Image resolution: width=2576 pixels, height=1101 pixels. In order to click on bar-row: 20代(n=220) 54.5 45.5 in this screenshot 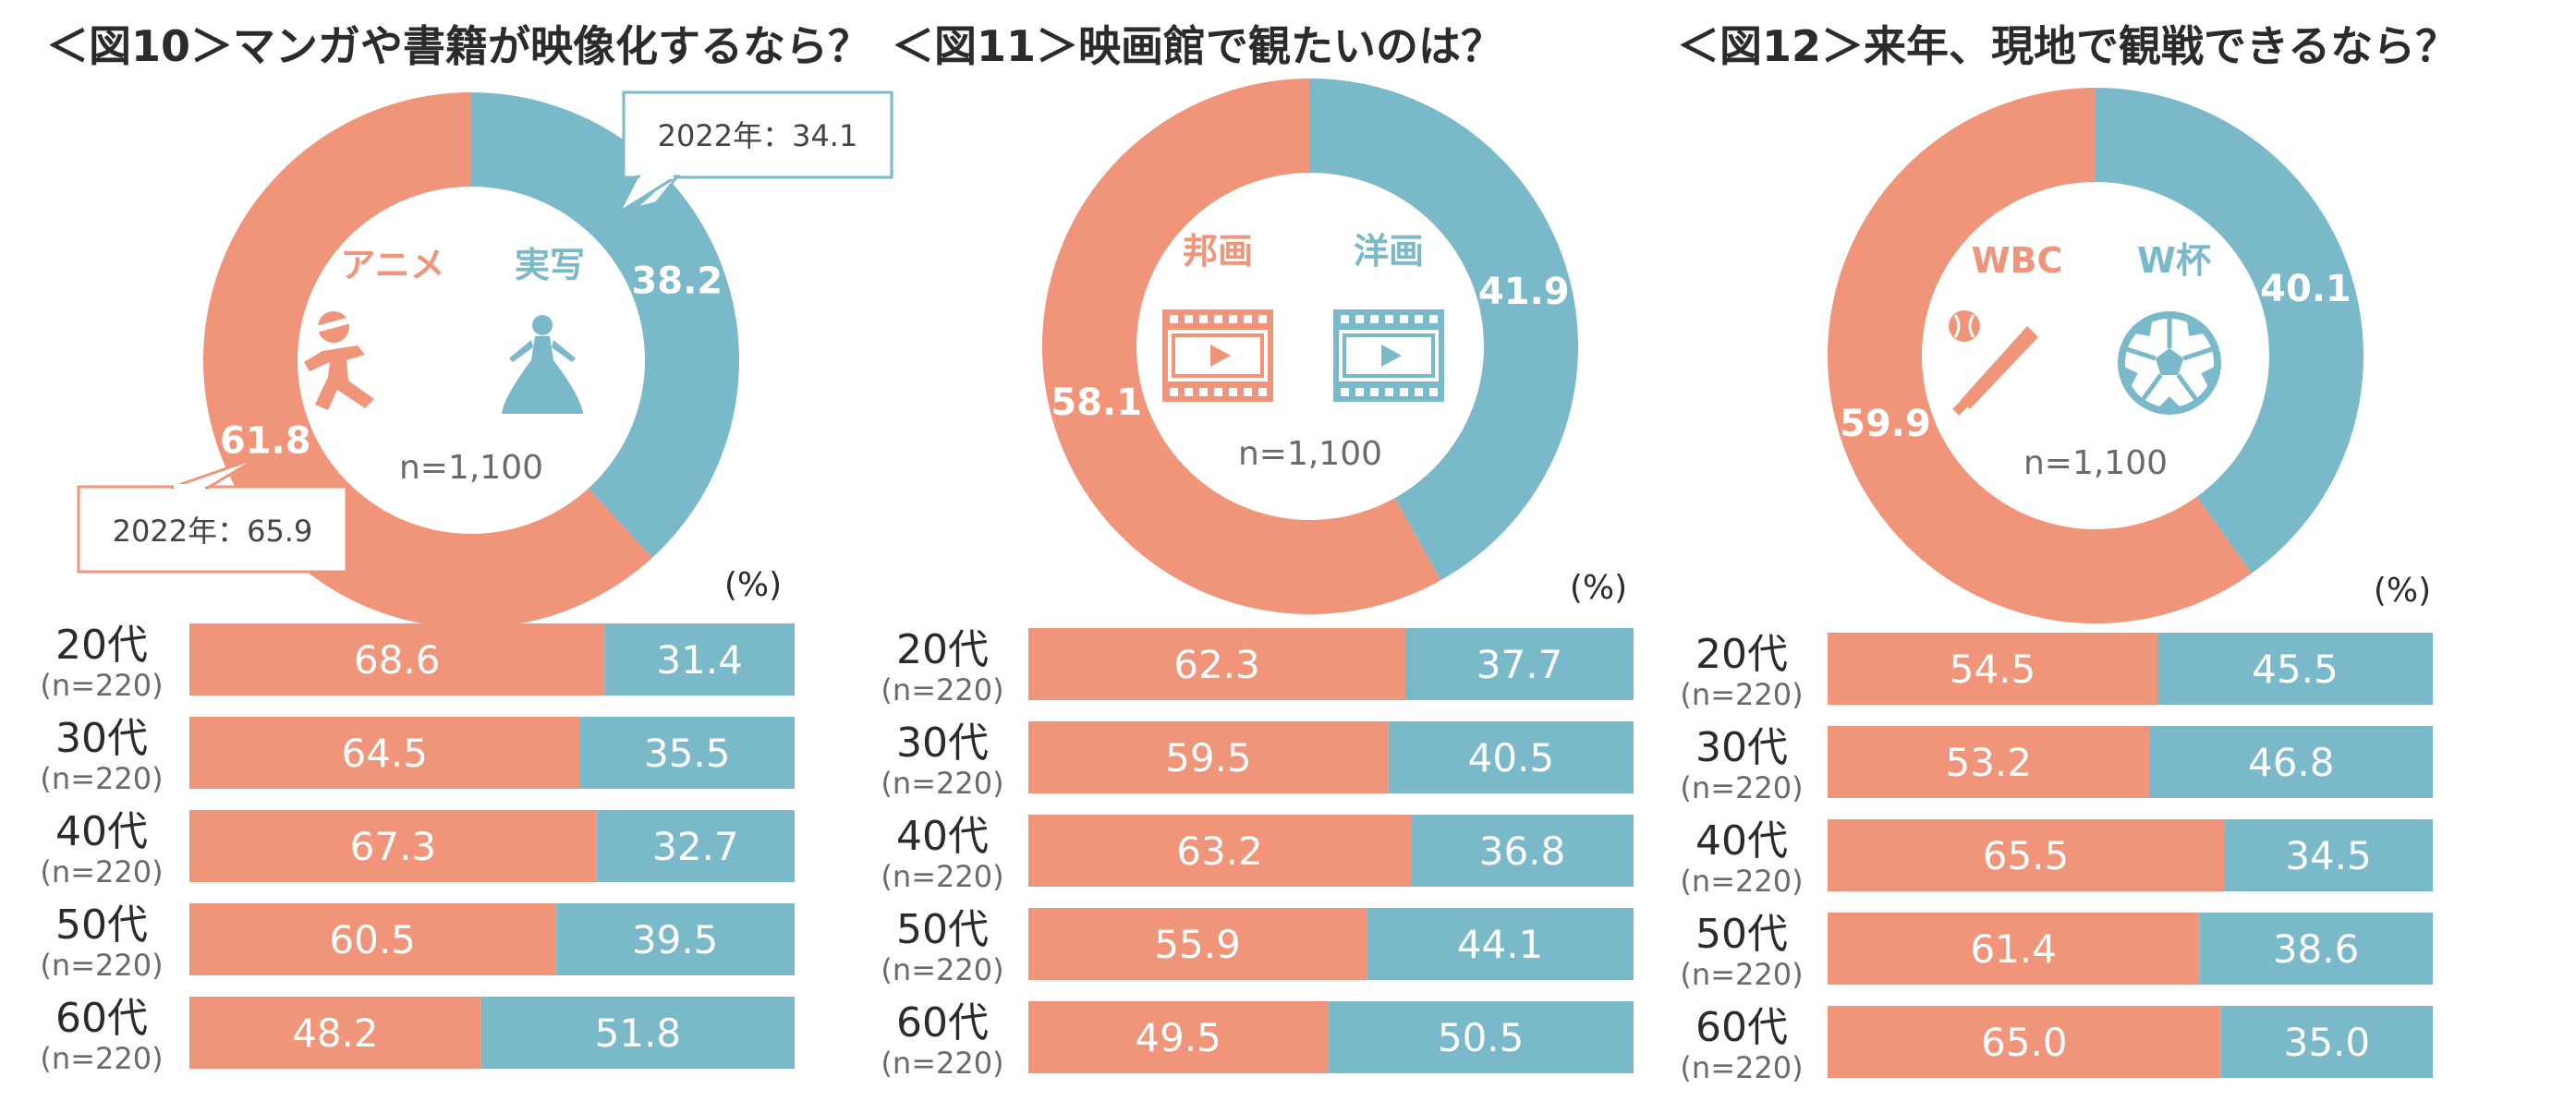, I will do `click(2056, 671)`.